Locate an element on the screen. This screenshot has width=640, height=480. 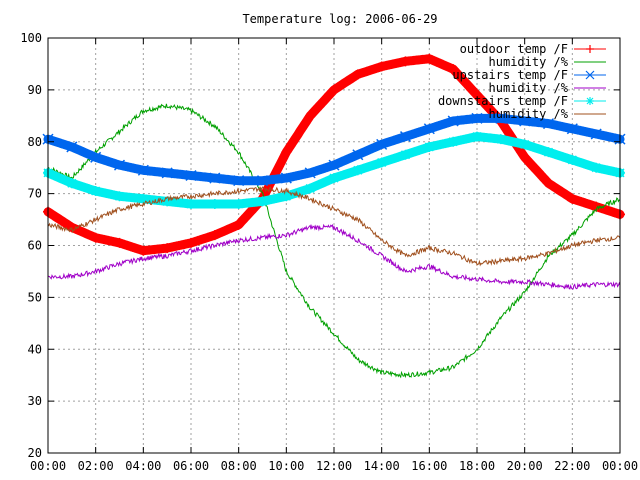
y-tick-label: 40 is located at coordinates (35, 349).